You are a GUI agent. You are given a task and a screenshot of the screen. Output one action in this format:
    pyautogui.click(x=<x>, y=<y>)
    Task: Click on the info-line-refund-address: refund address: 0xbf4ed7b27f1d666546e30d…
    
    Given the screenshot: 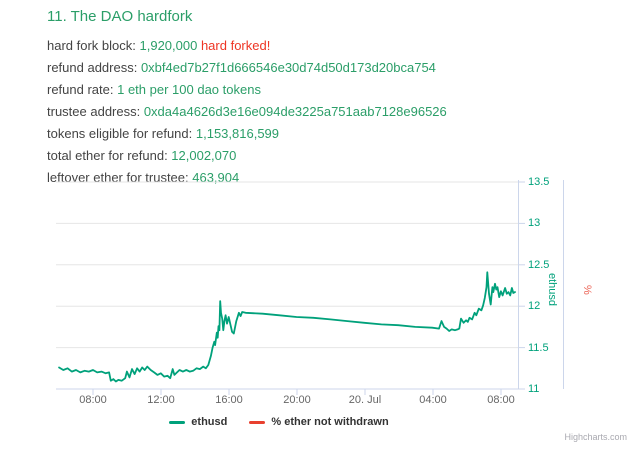 What is the action you would take?
    pyautogui.click(x=241, y=67)
    